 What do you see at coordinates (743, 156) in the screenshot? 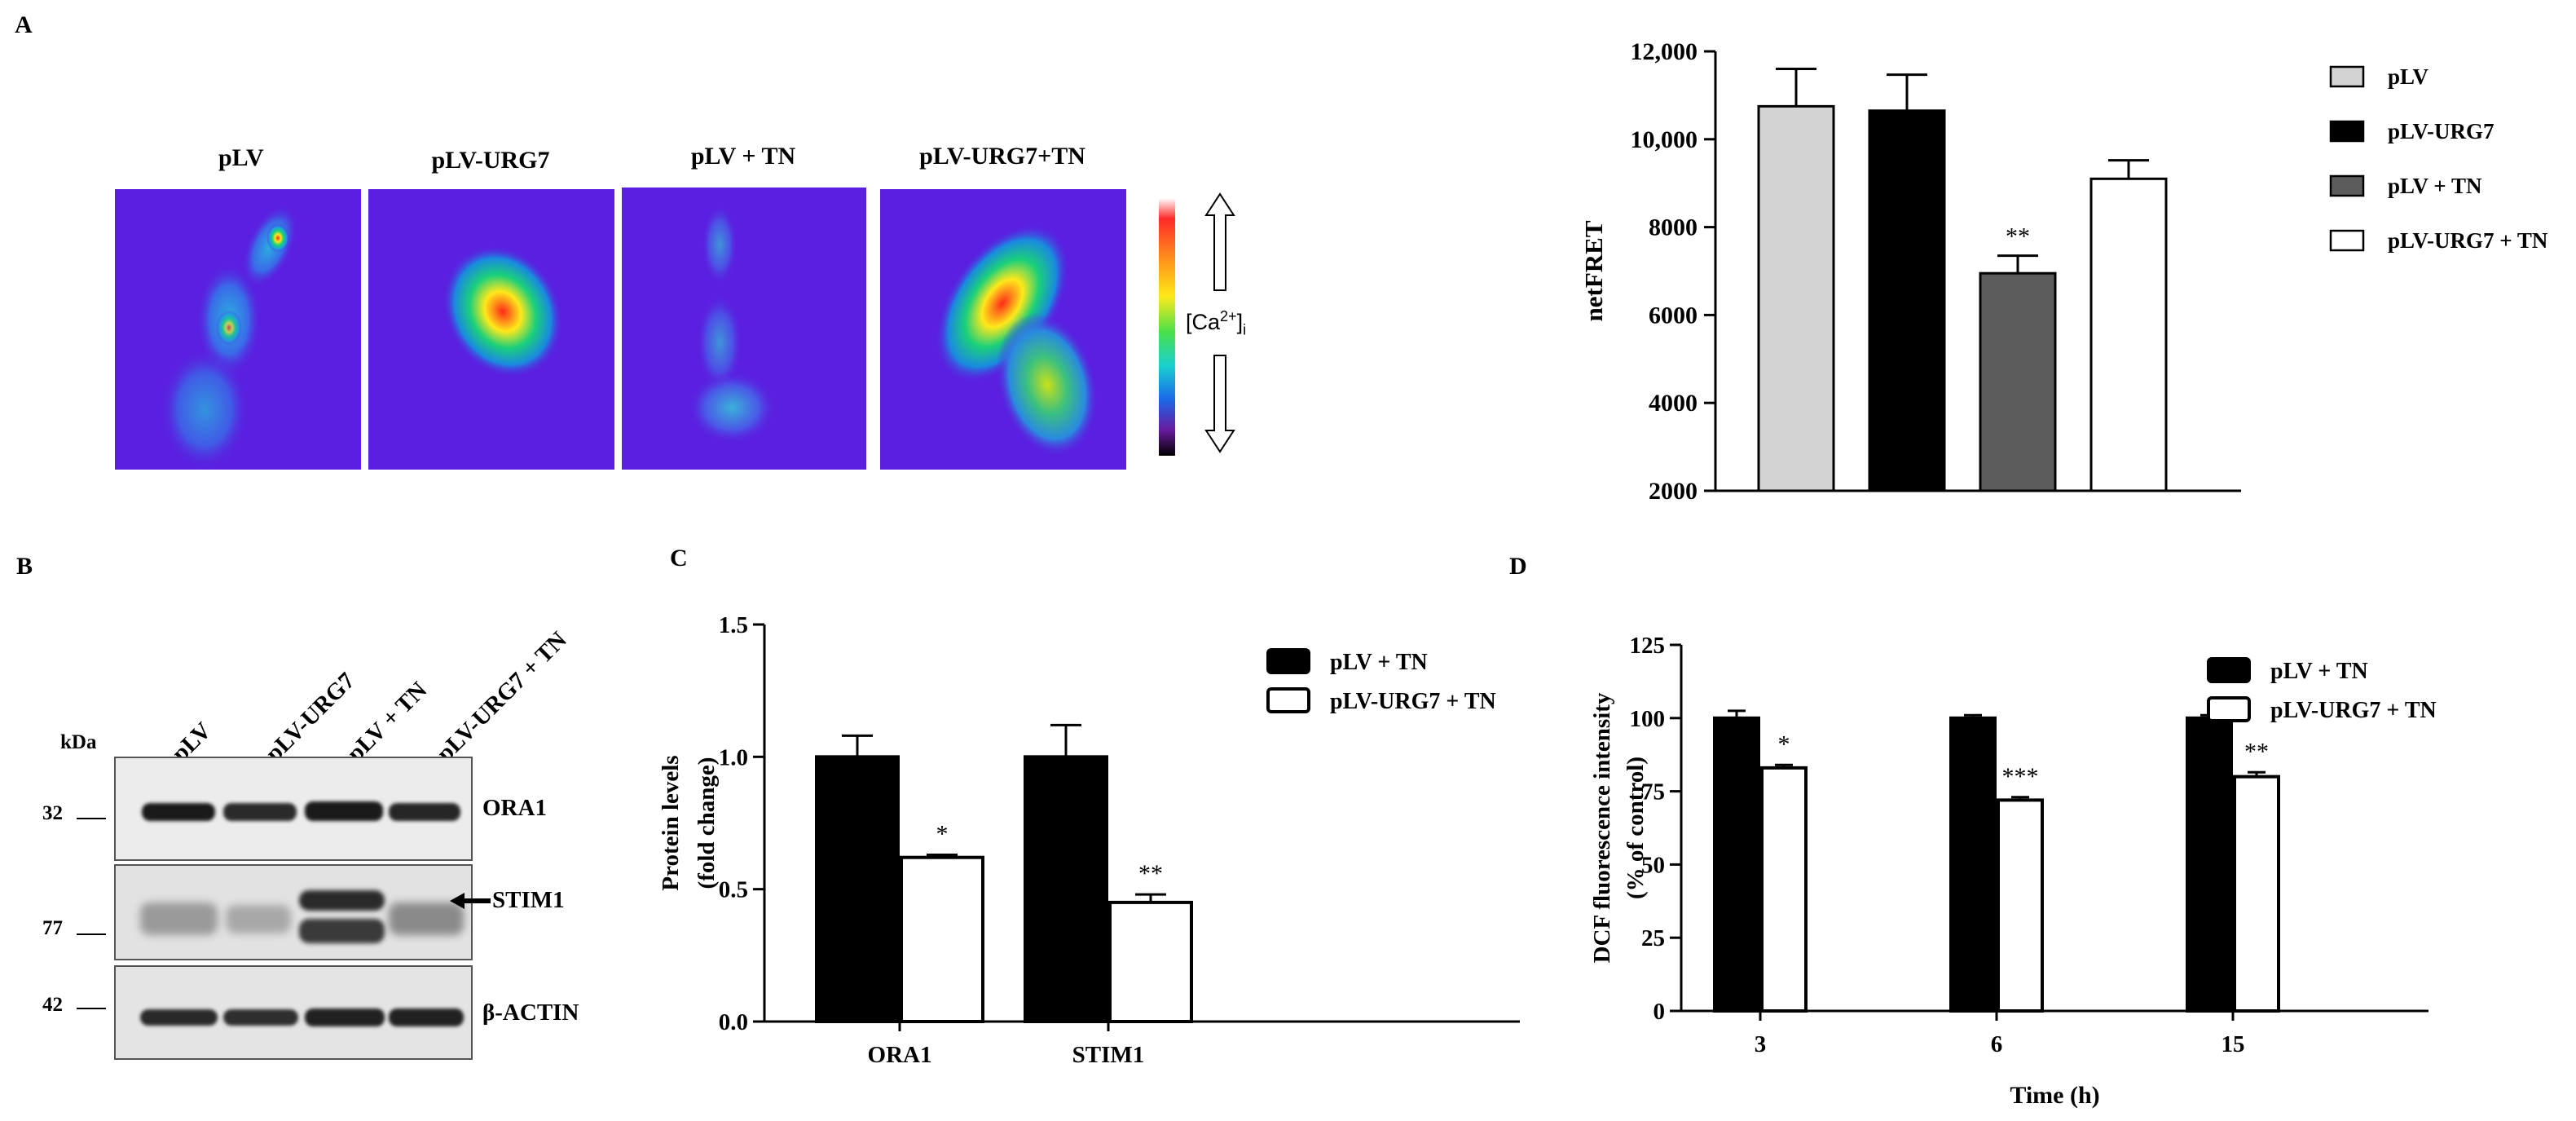
I see `image-label-plv-tn: pLV + TN` at bounding box center [743, 156].